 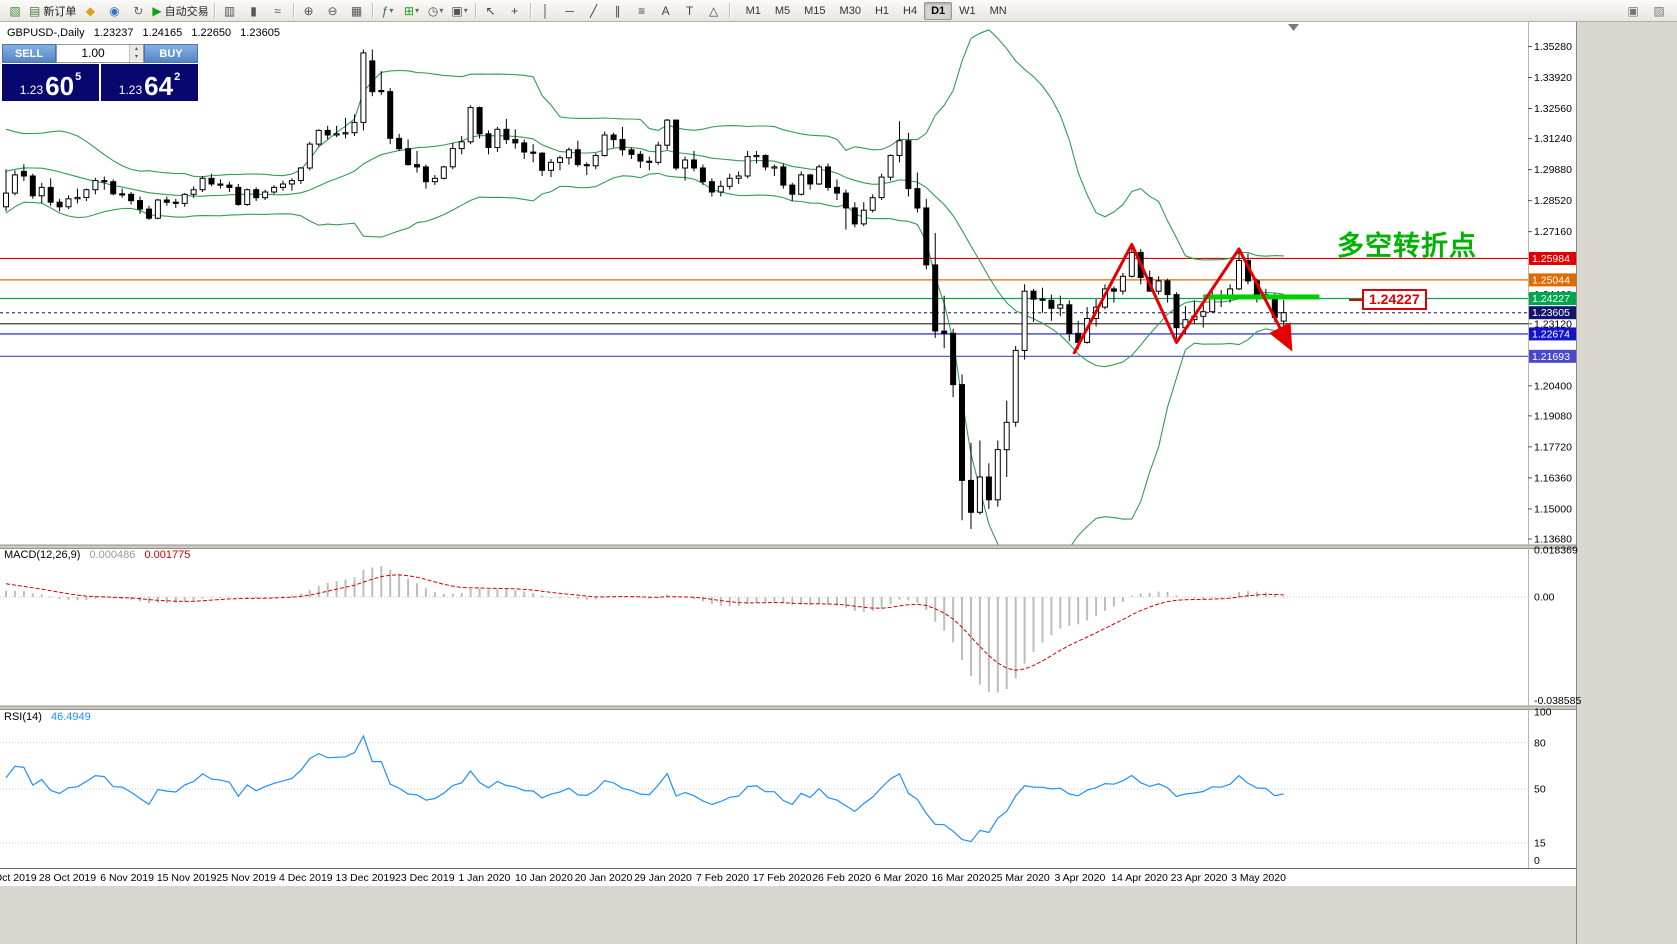 I want to click on volume-spinner: ▴ ▾, so click(x=136, y=53).